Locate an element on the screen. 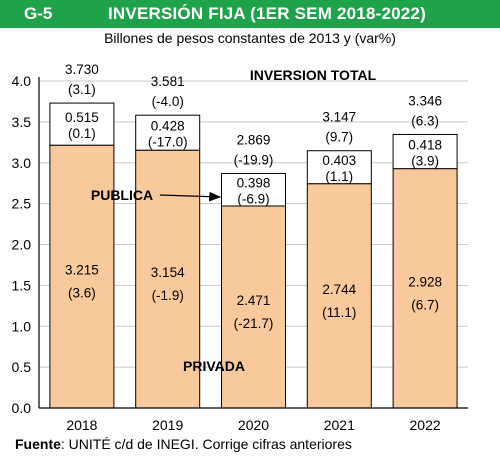  data-label-total: 3.147 is located at coordinates (339, 117).